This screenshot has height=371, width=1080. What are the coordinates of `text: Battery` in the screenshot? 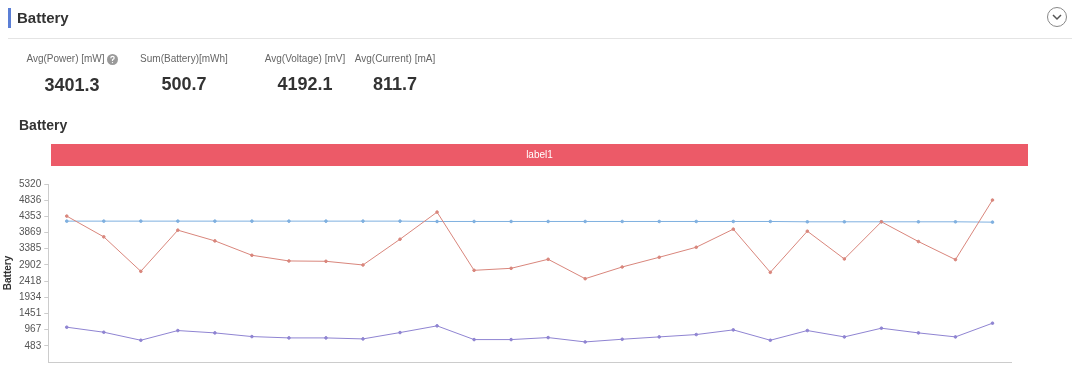 It's located at (38, 18).